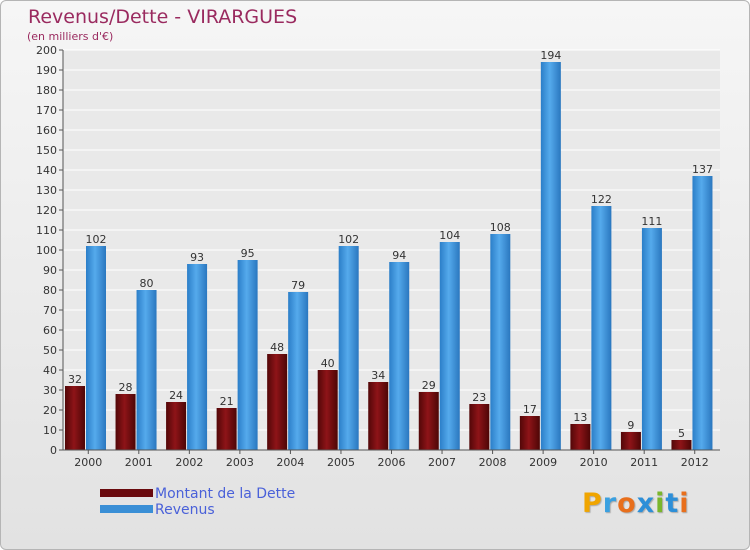 This screenshot has width=750, height=550. I want to click on debt-bar-2006, so click(378, 416).